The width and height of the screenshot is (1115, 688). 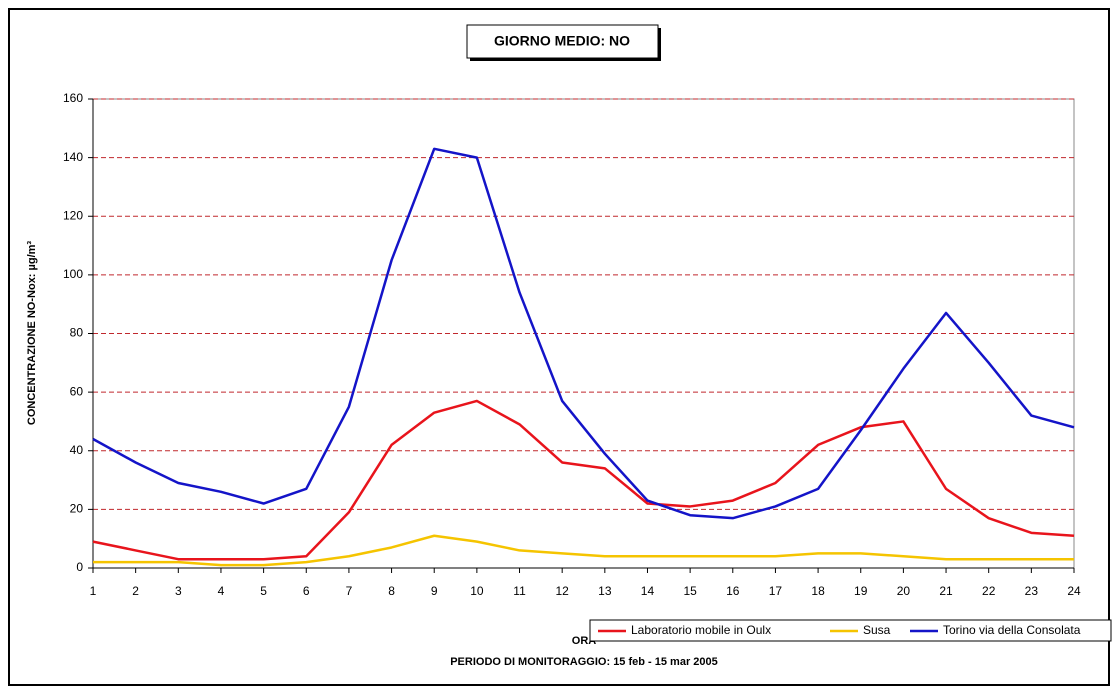 I want to click on y-tick-label: 80, so click(x=77, y=333).